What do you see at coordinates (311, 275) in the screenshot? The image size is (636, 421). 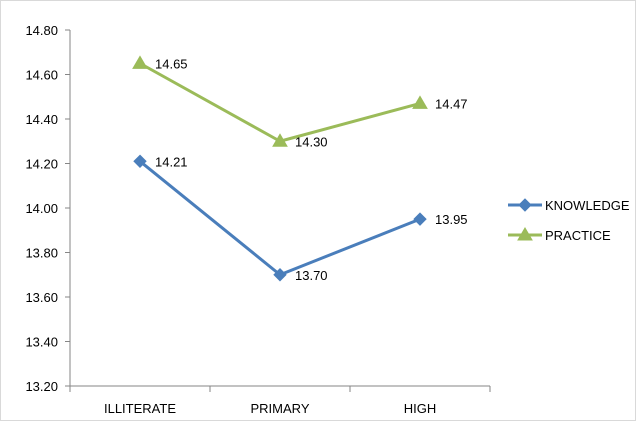 I see `data-label: 13.70` at bounding box center [311, 275].